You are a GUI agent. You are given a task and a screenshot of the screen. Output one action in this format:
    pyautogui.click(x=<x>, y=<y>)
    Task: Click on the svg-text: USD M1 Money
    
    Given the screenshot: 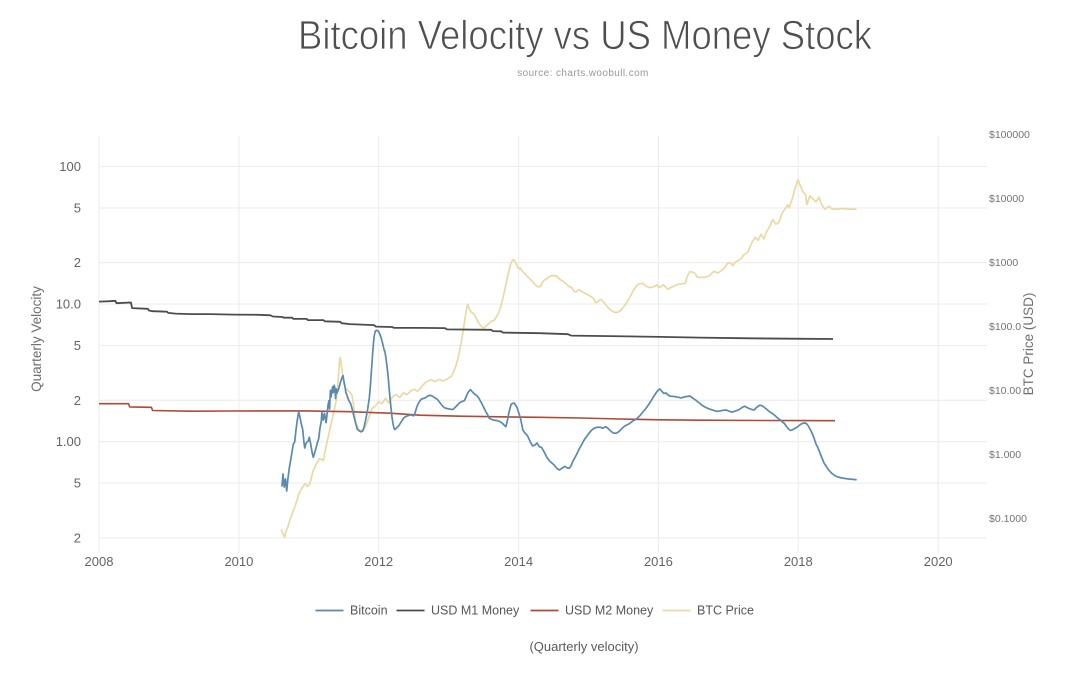 What is the action you would take?
    pyautogui.click(x=475, y=611)
    